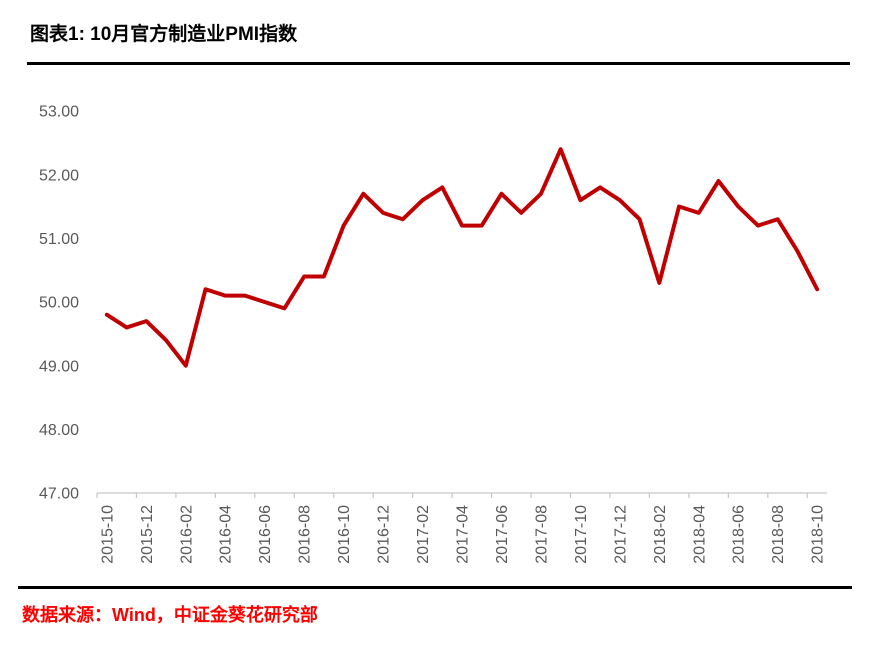 The width and height of the screenshot is (870, 651). Describe the element at coordinates (170, 615) in the screenshot. I see `data-source: 数据来源：Wind，中证金葵花研究部` at that location.